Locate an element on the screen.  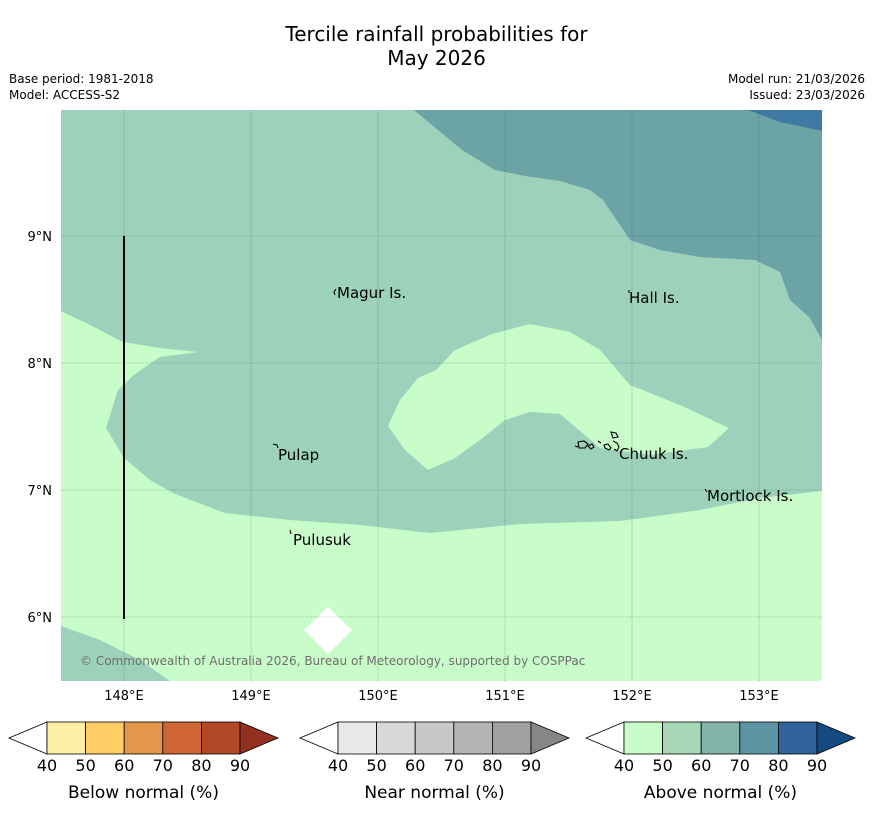
lon-tick-label: 151°E is located at coordinates (505, 696).